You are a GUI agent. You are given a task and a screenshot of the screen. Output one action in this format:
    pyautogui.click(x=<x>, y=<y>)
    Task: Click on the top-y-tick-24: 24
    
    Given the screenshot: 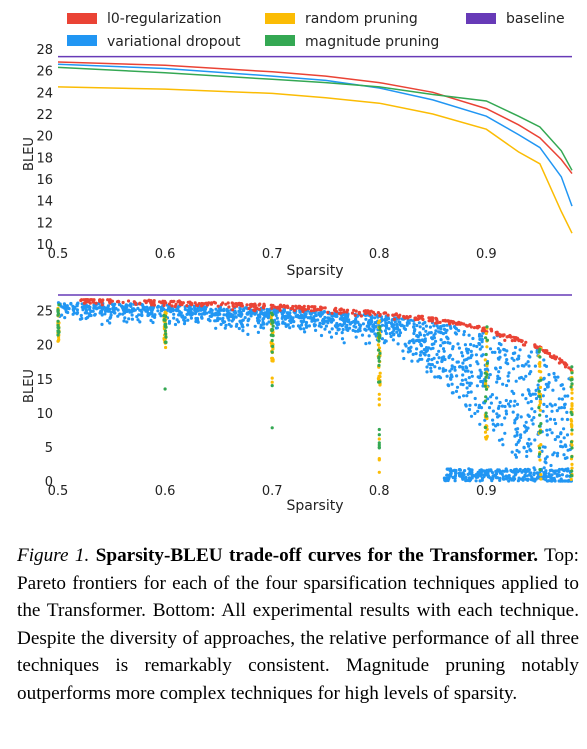 What is the action you would take?
    pyautogui.click(x=44, y=93)
    